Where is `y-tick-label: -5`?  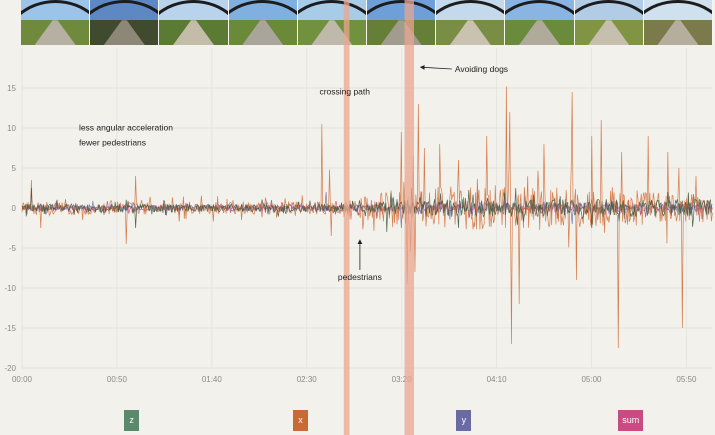 y-tick-label: -5 is located at coordinates (13, 248).